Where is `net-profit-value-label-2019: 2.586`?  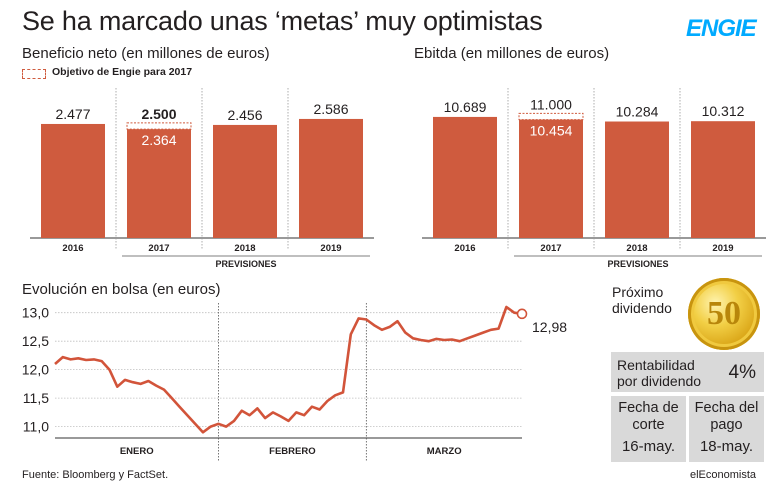
net-profit-value-label-2019: 2.586 is located at coordinates (330, 109).